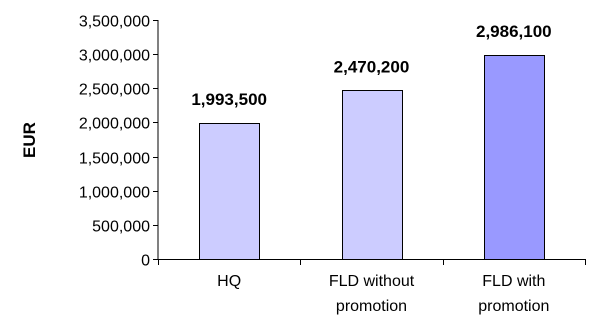  What do you see at coordinates (29, 140) in the screenshot?
I see `y-axis-title: EUR` at bounding box center [29, 140].